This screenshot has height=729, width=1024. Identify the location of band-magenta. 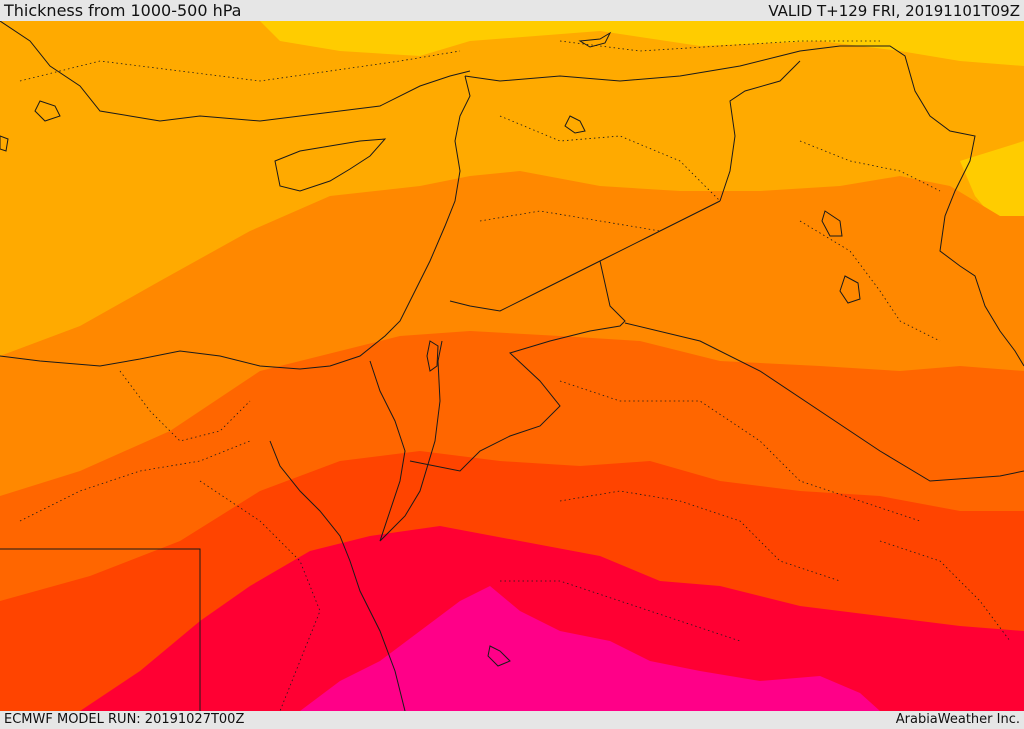
(590, 648).